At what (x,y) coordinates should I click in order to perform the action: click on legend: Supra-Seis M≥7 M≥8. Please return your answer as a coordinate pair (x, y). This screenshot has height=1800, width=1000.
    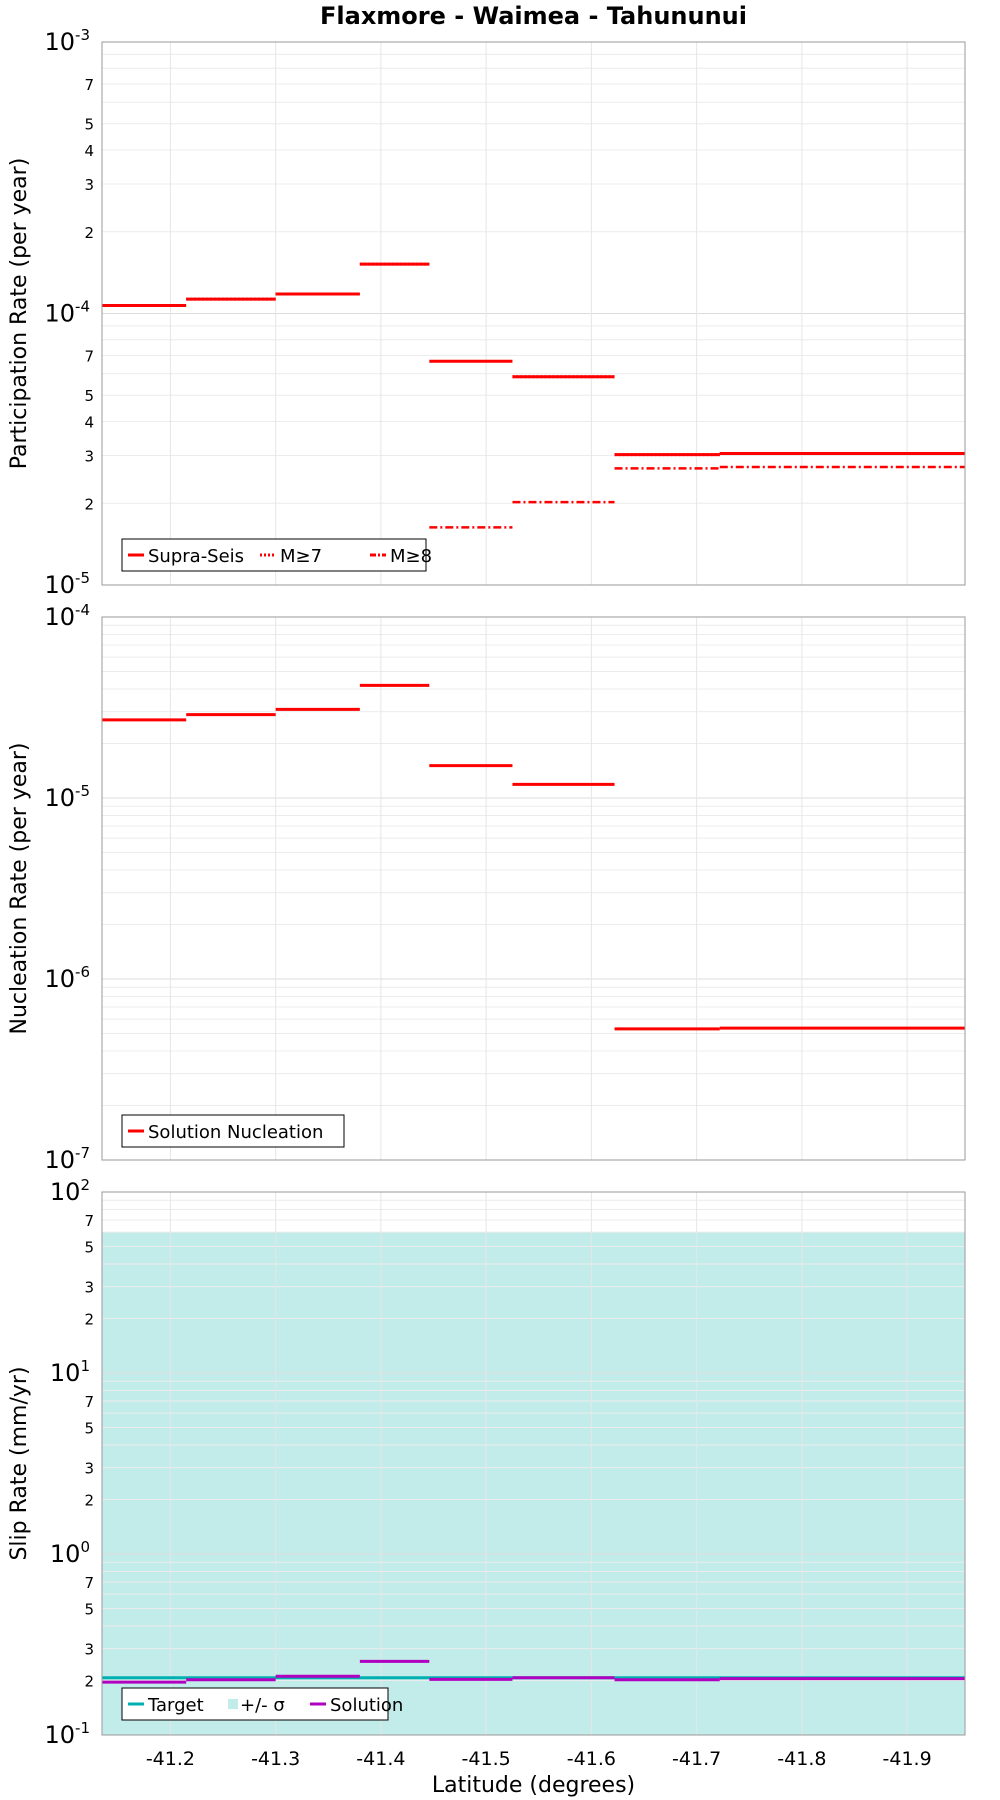
    Looking at the image, I should click on (276, 555).